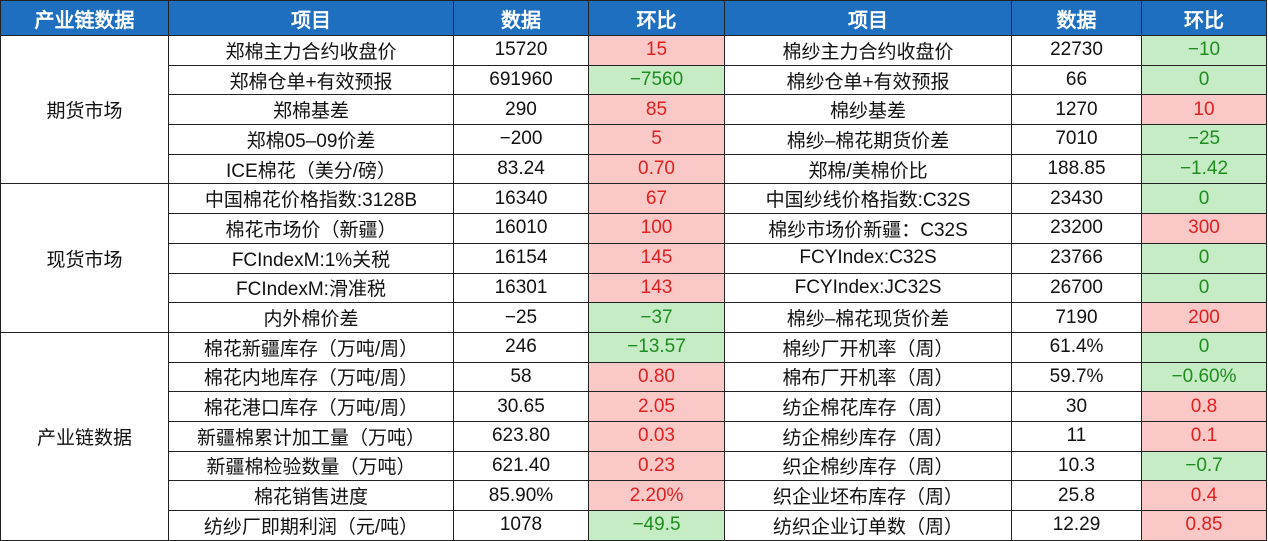  What do you see at coordinates (656, 18) in the screenshot?
I see `header-change-left: 环比` at bounding box center [656, 18].